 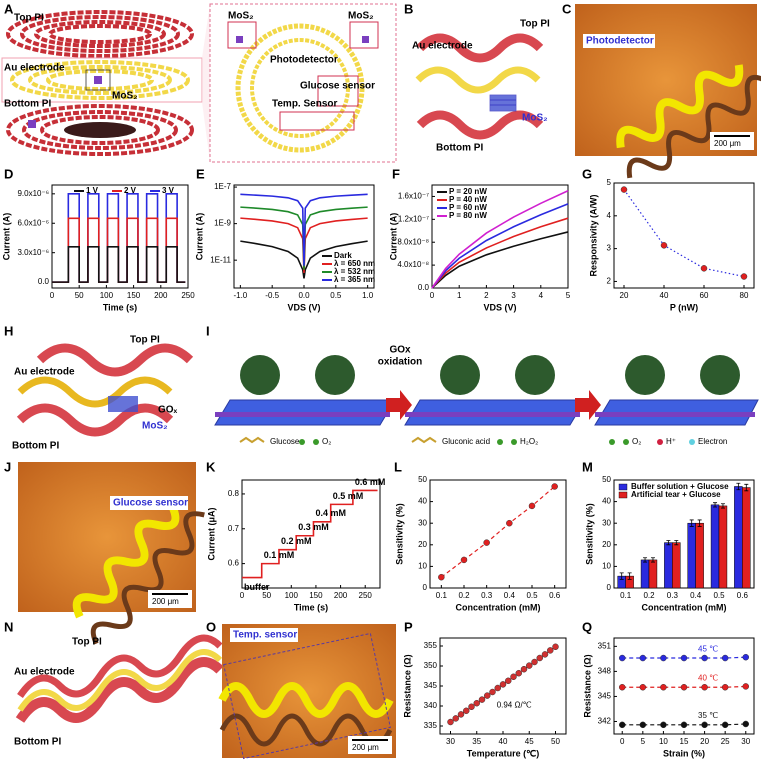 I want to click on x-tick-label: 4, so click(x=541, y=295).